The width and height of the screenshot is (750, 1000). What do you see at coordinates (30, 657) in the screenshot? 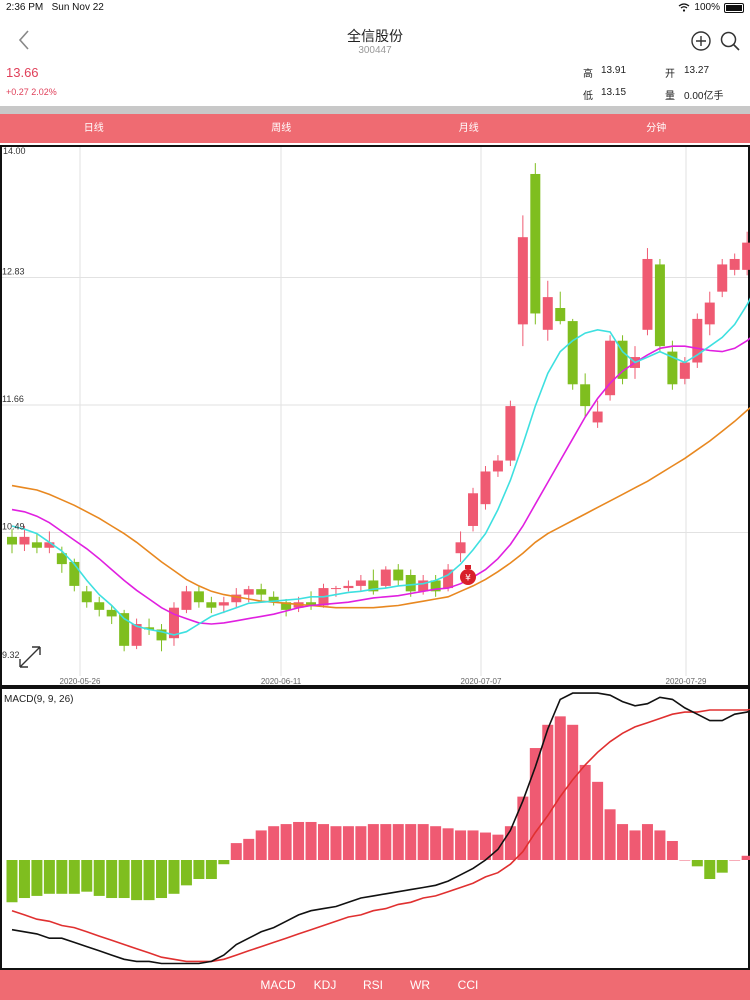
I see `expand-icon` at bounding box center [30, 657].